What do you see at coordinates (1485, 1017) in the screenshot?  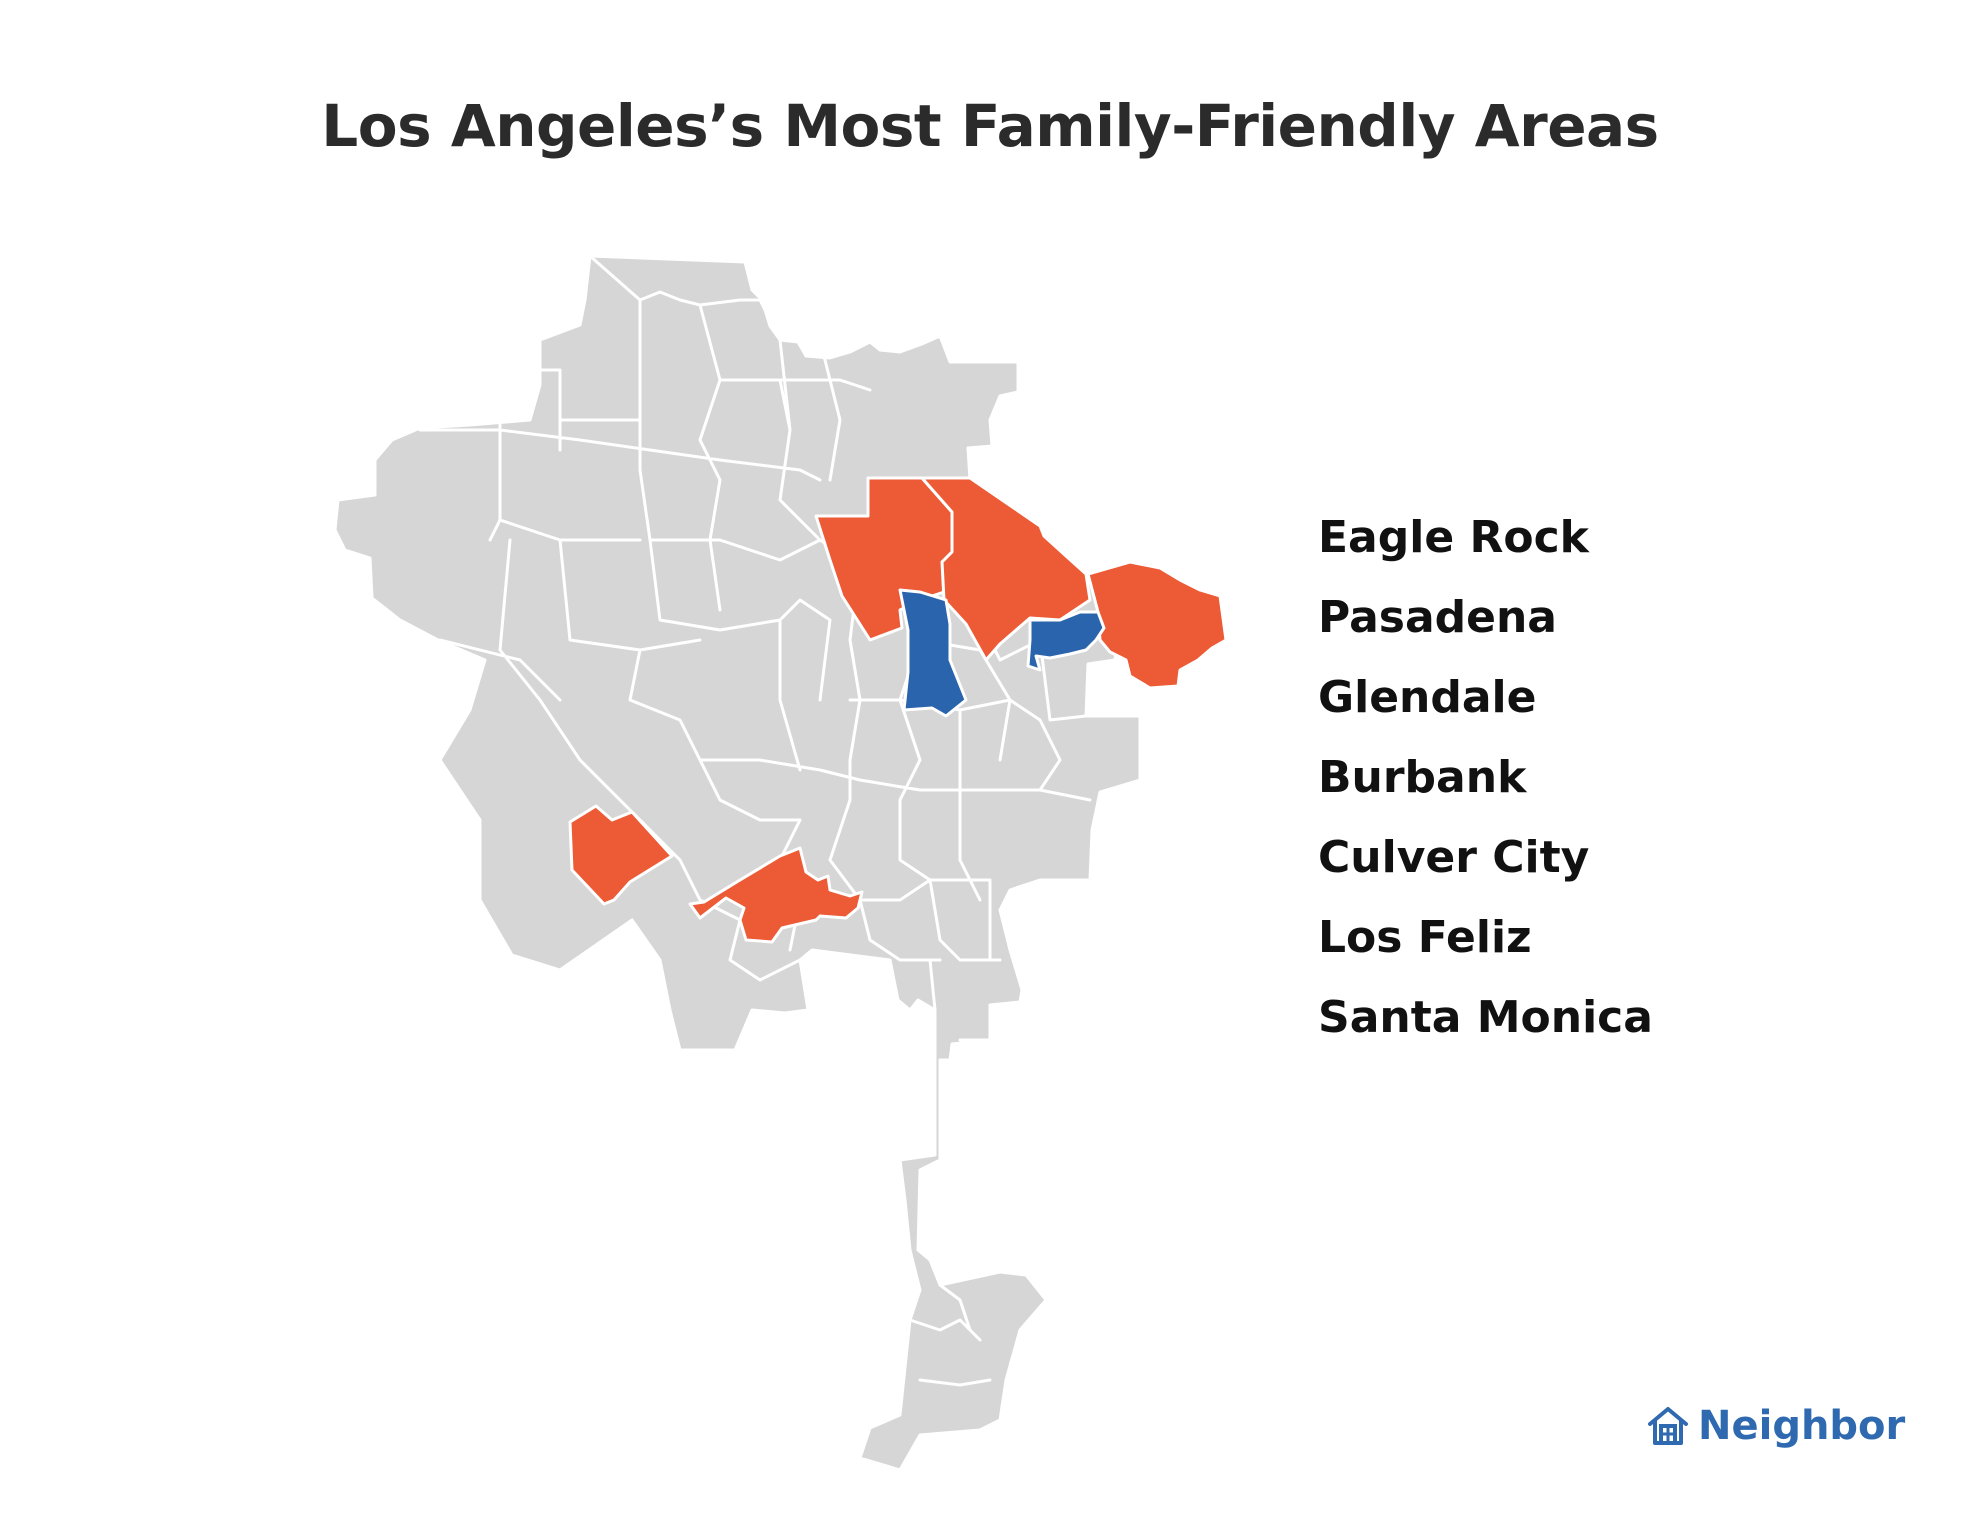 I see `area-list-item: Santa Monica` at bounding box center [1485, 1017].